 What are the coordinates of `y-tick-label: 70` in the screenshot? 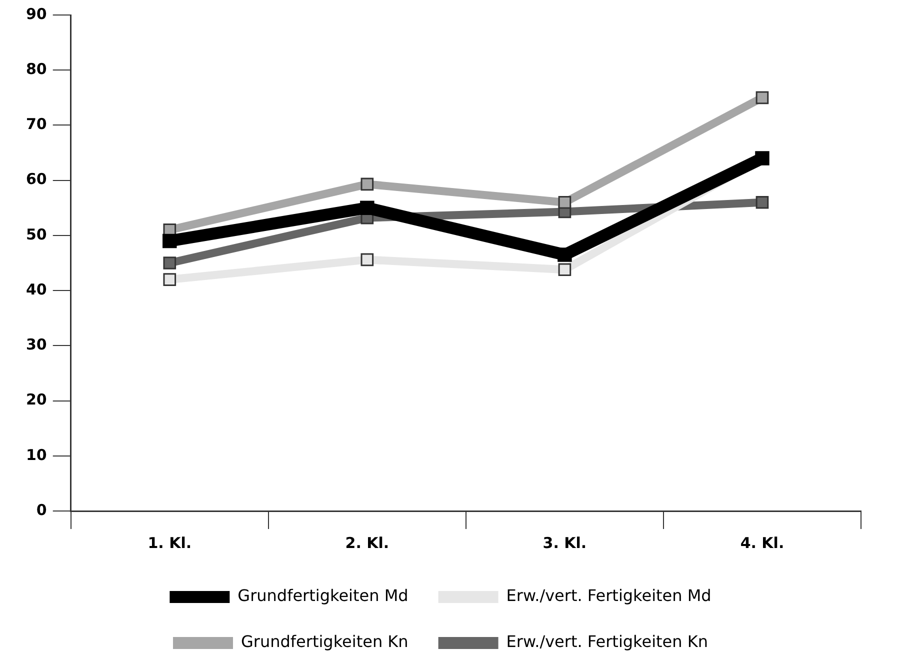 It's located at (36, 124).